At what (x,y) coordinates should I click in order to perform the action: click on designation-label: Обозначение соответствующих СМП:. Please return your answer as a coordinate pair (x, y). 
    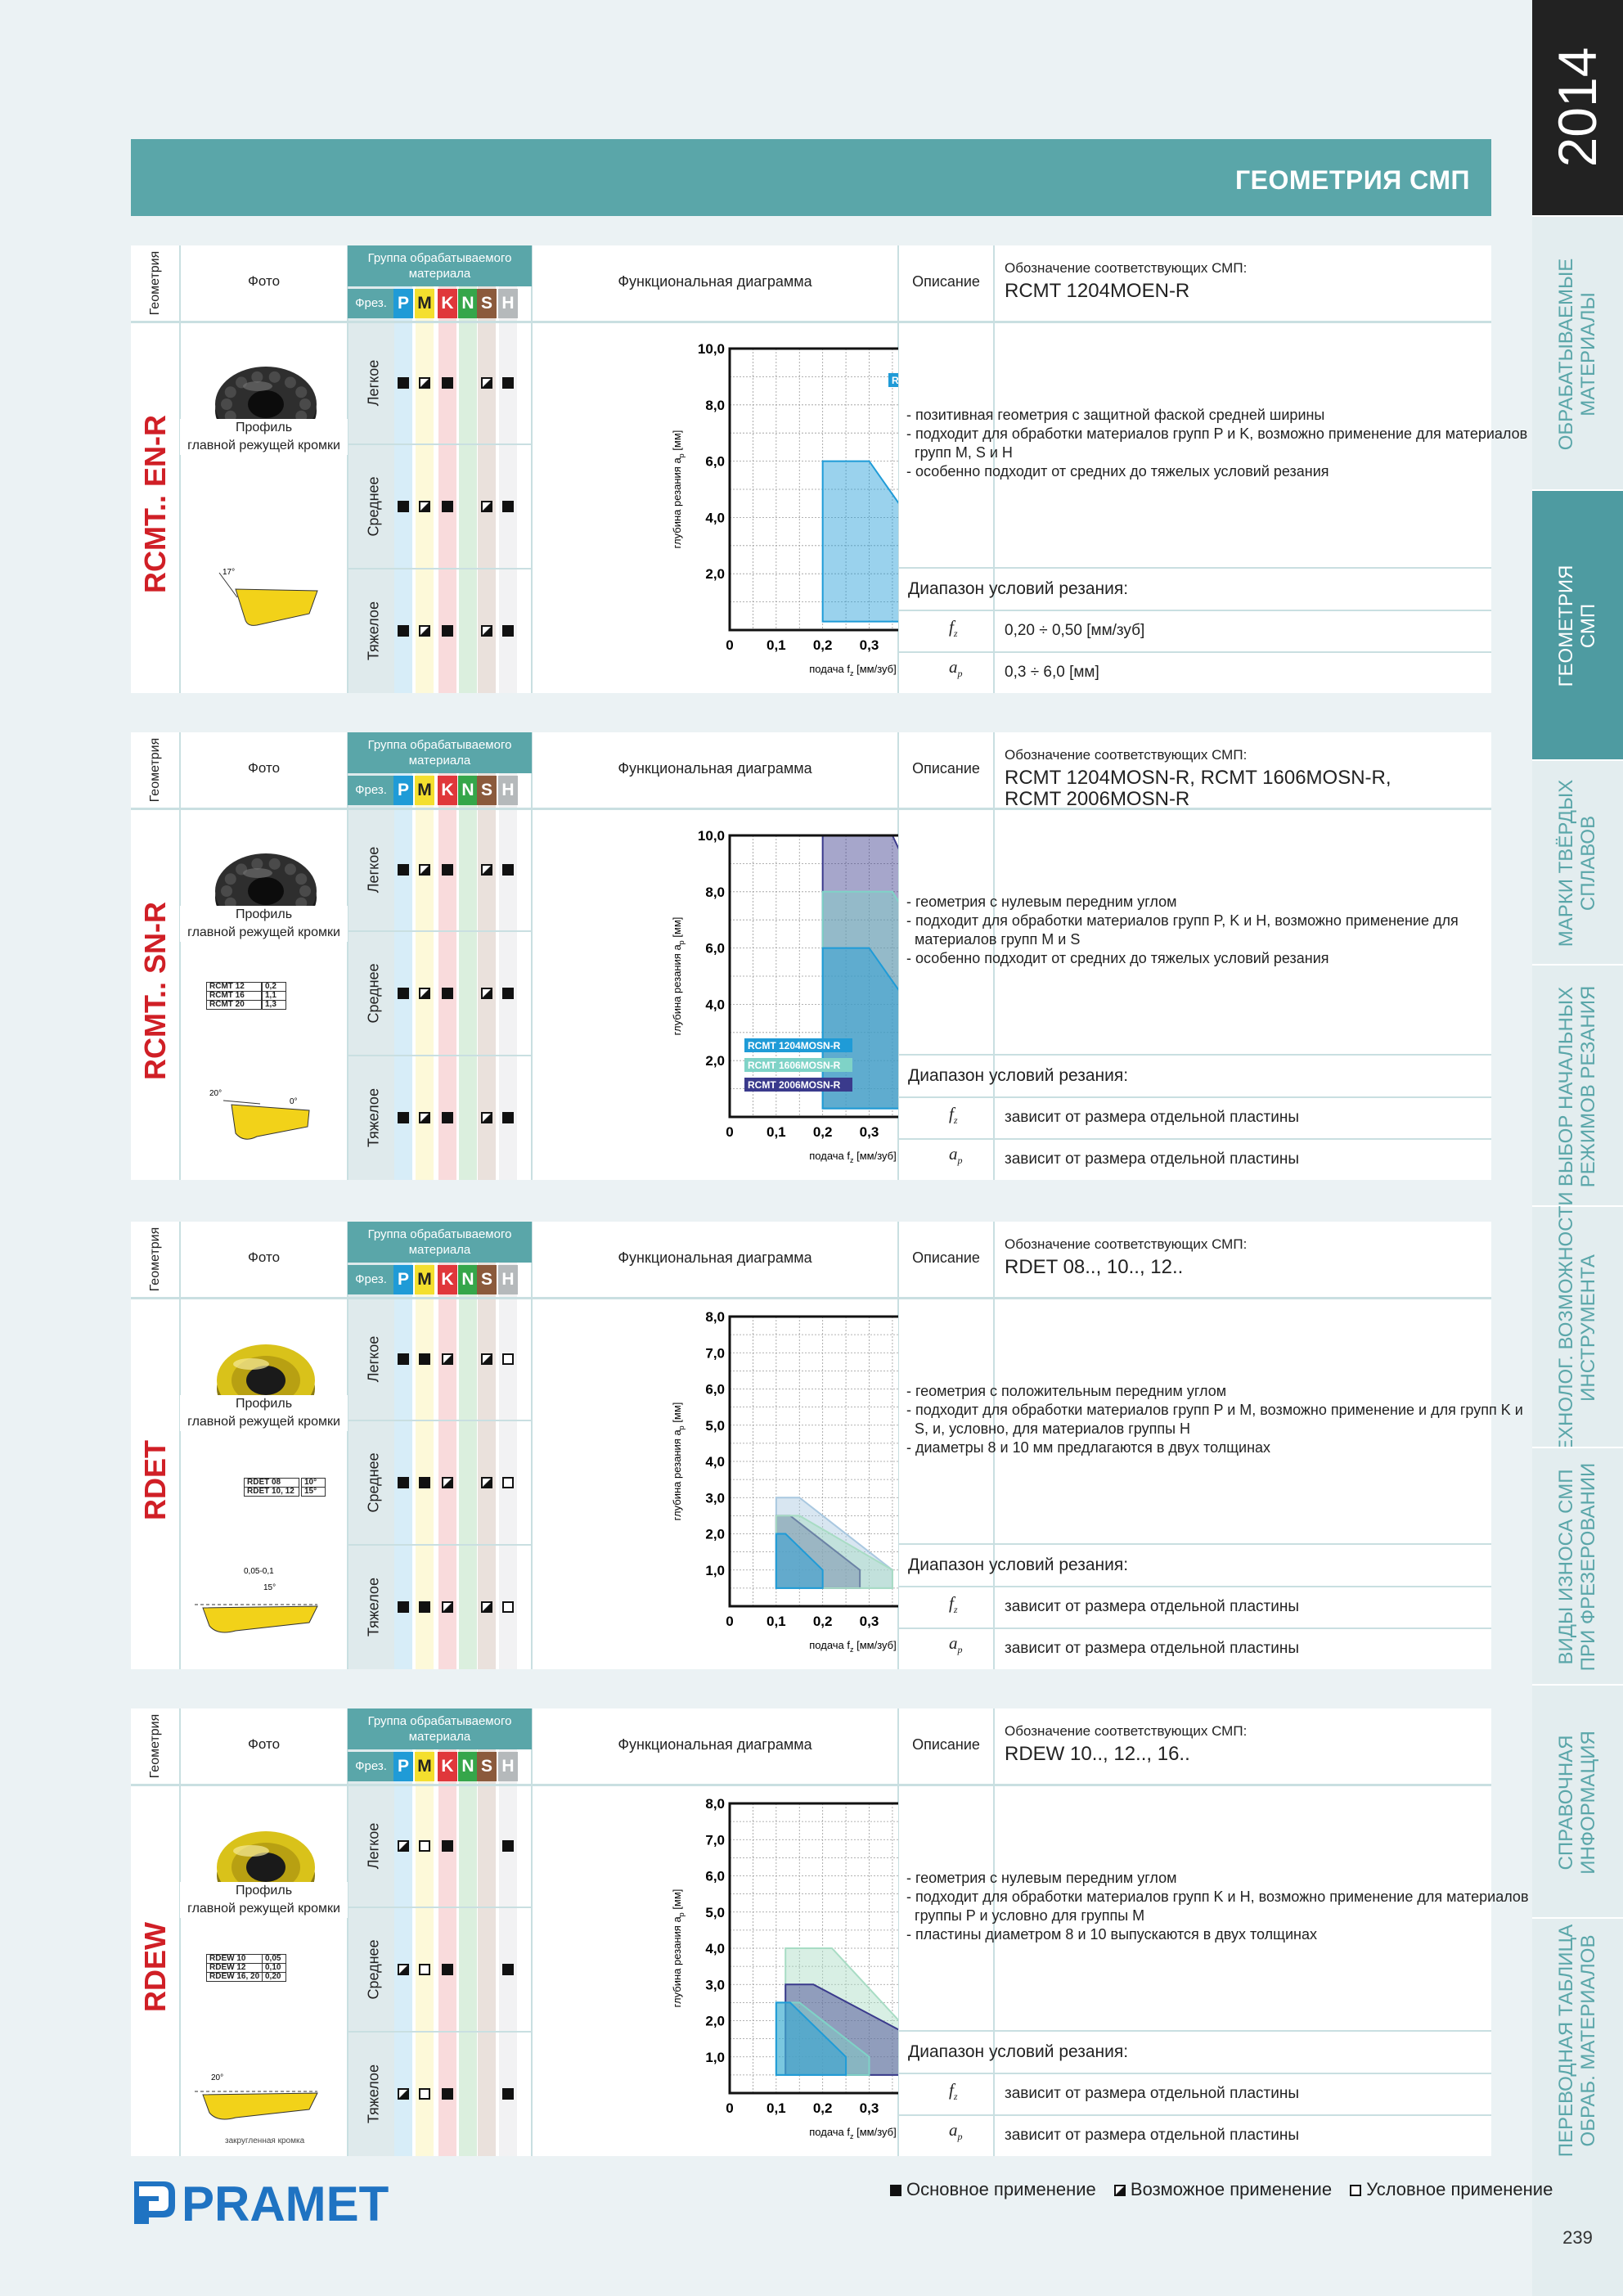
    Looking at the image, I should click on (1126, 1244).